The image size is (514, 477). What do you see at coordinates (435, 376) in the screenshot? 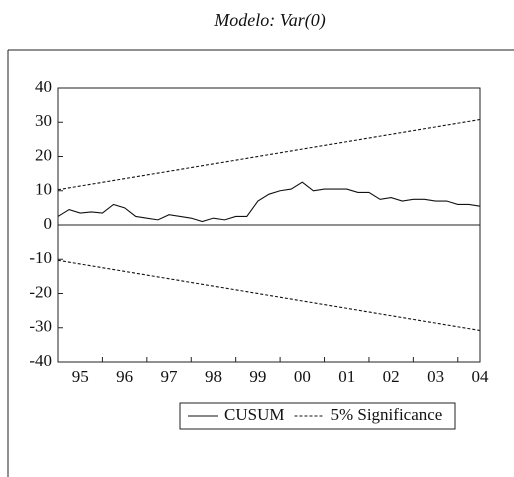
I see `x-tick-label: 03` at bounding box center [435, 376].